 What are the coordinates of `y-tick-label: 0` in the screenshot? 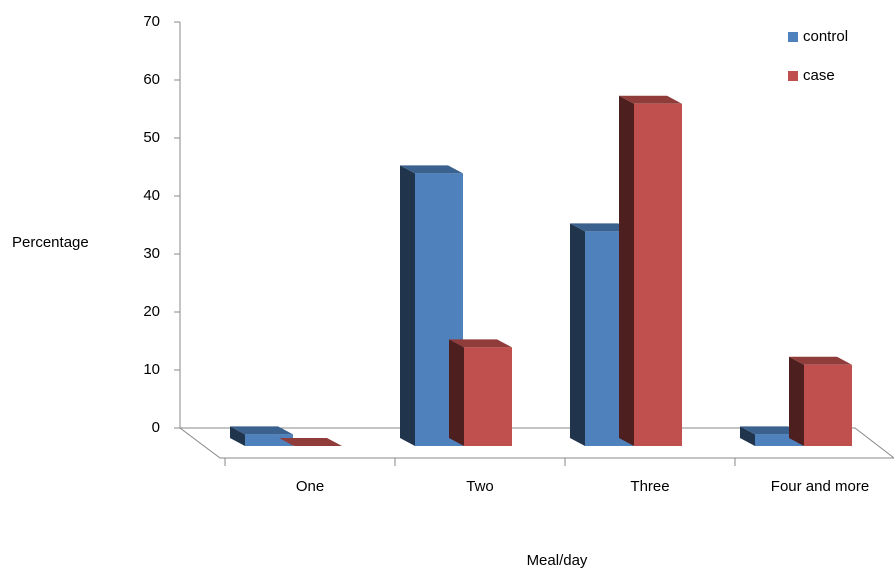 It's located at (156, 427).